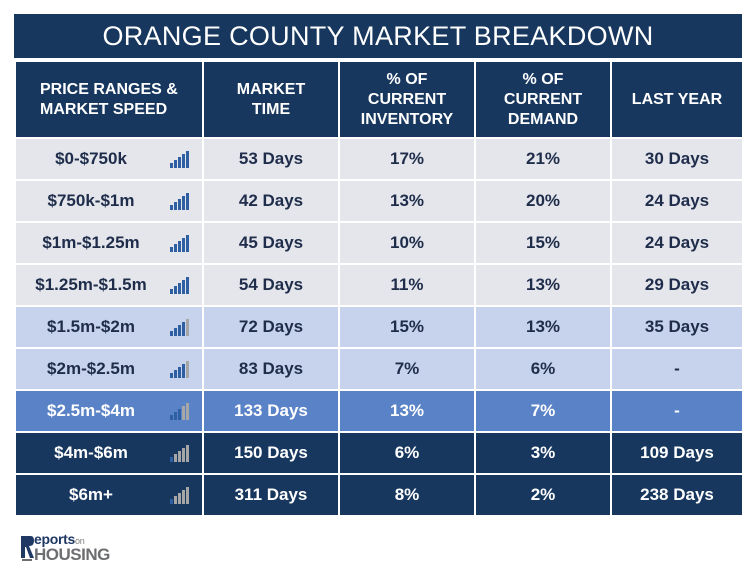 The image size is (756, 570). Describe the element at coordinates (677, 285) in the screenshot. I see `last-year-cell: 29 Days` at that location.